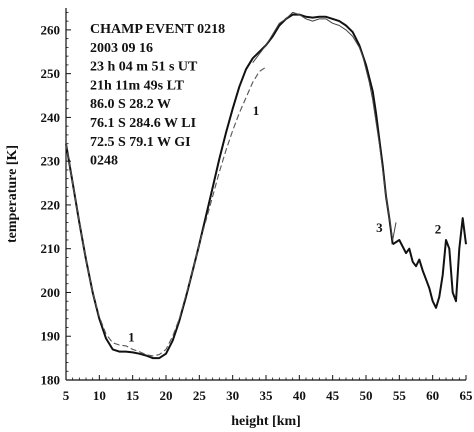 This screenshot has height=432, width=474. What do you see at coordinates (140, 142) in the screenshot?
I see `annotation-line: 72.5 S 79.1 W GI` at bounding box center [140, 142].